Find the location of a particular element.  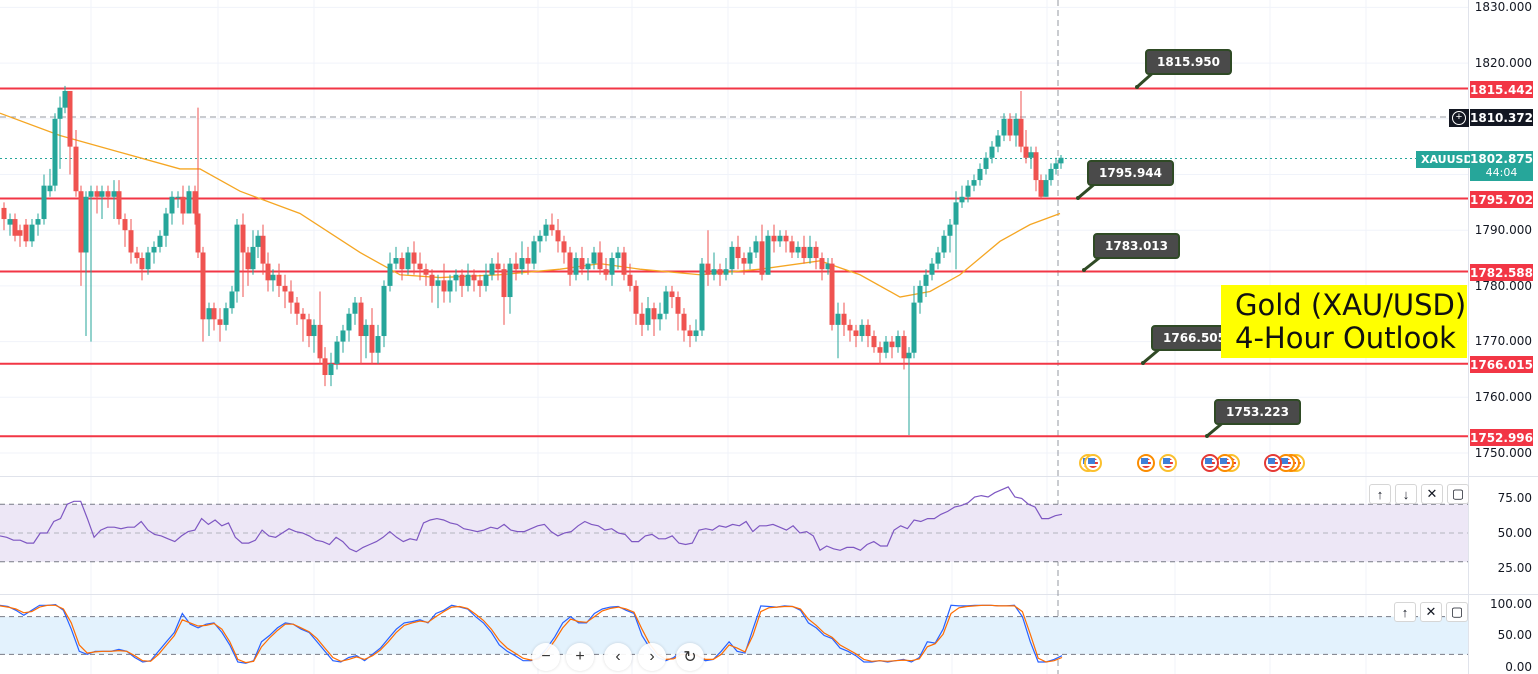

level-callout: 1783.013 is located at coordinates (1137, 246).